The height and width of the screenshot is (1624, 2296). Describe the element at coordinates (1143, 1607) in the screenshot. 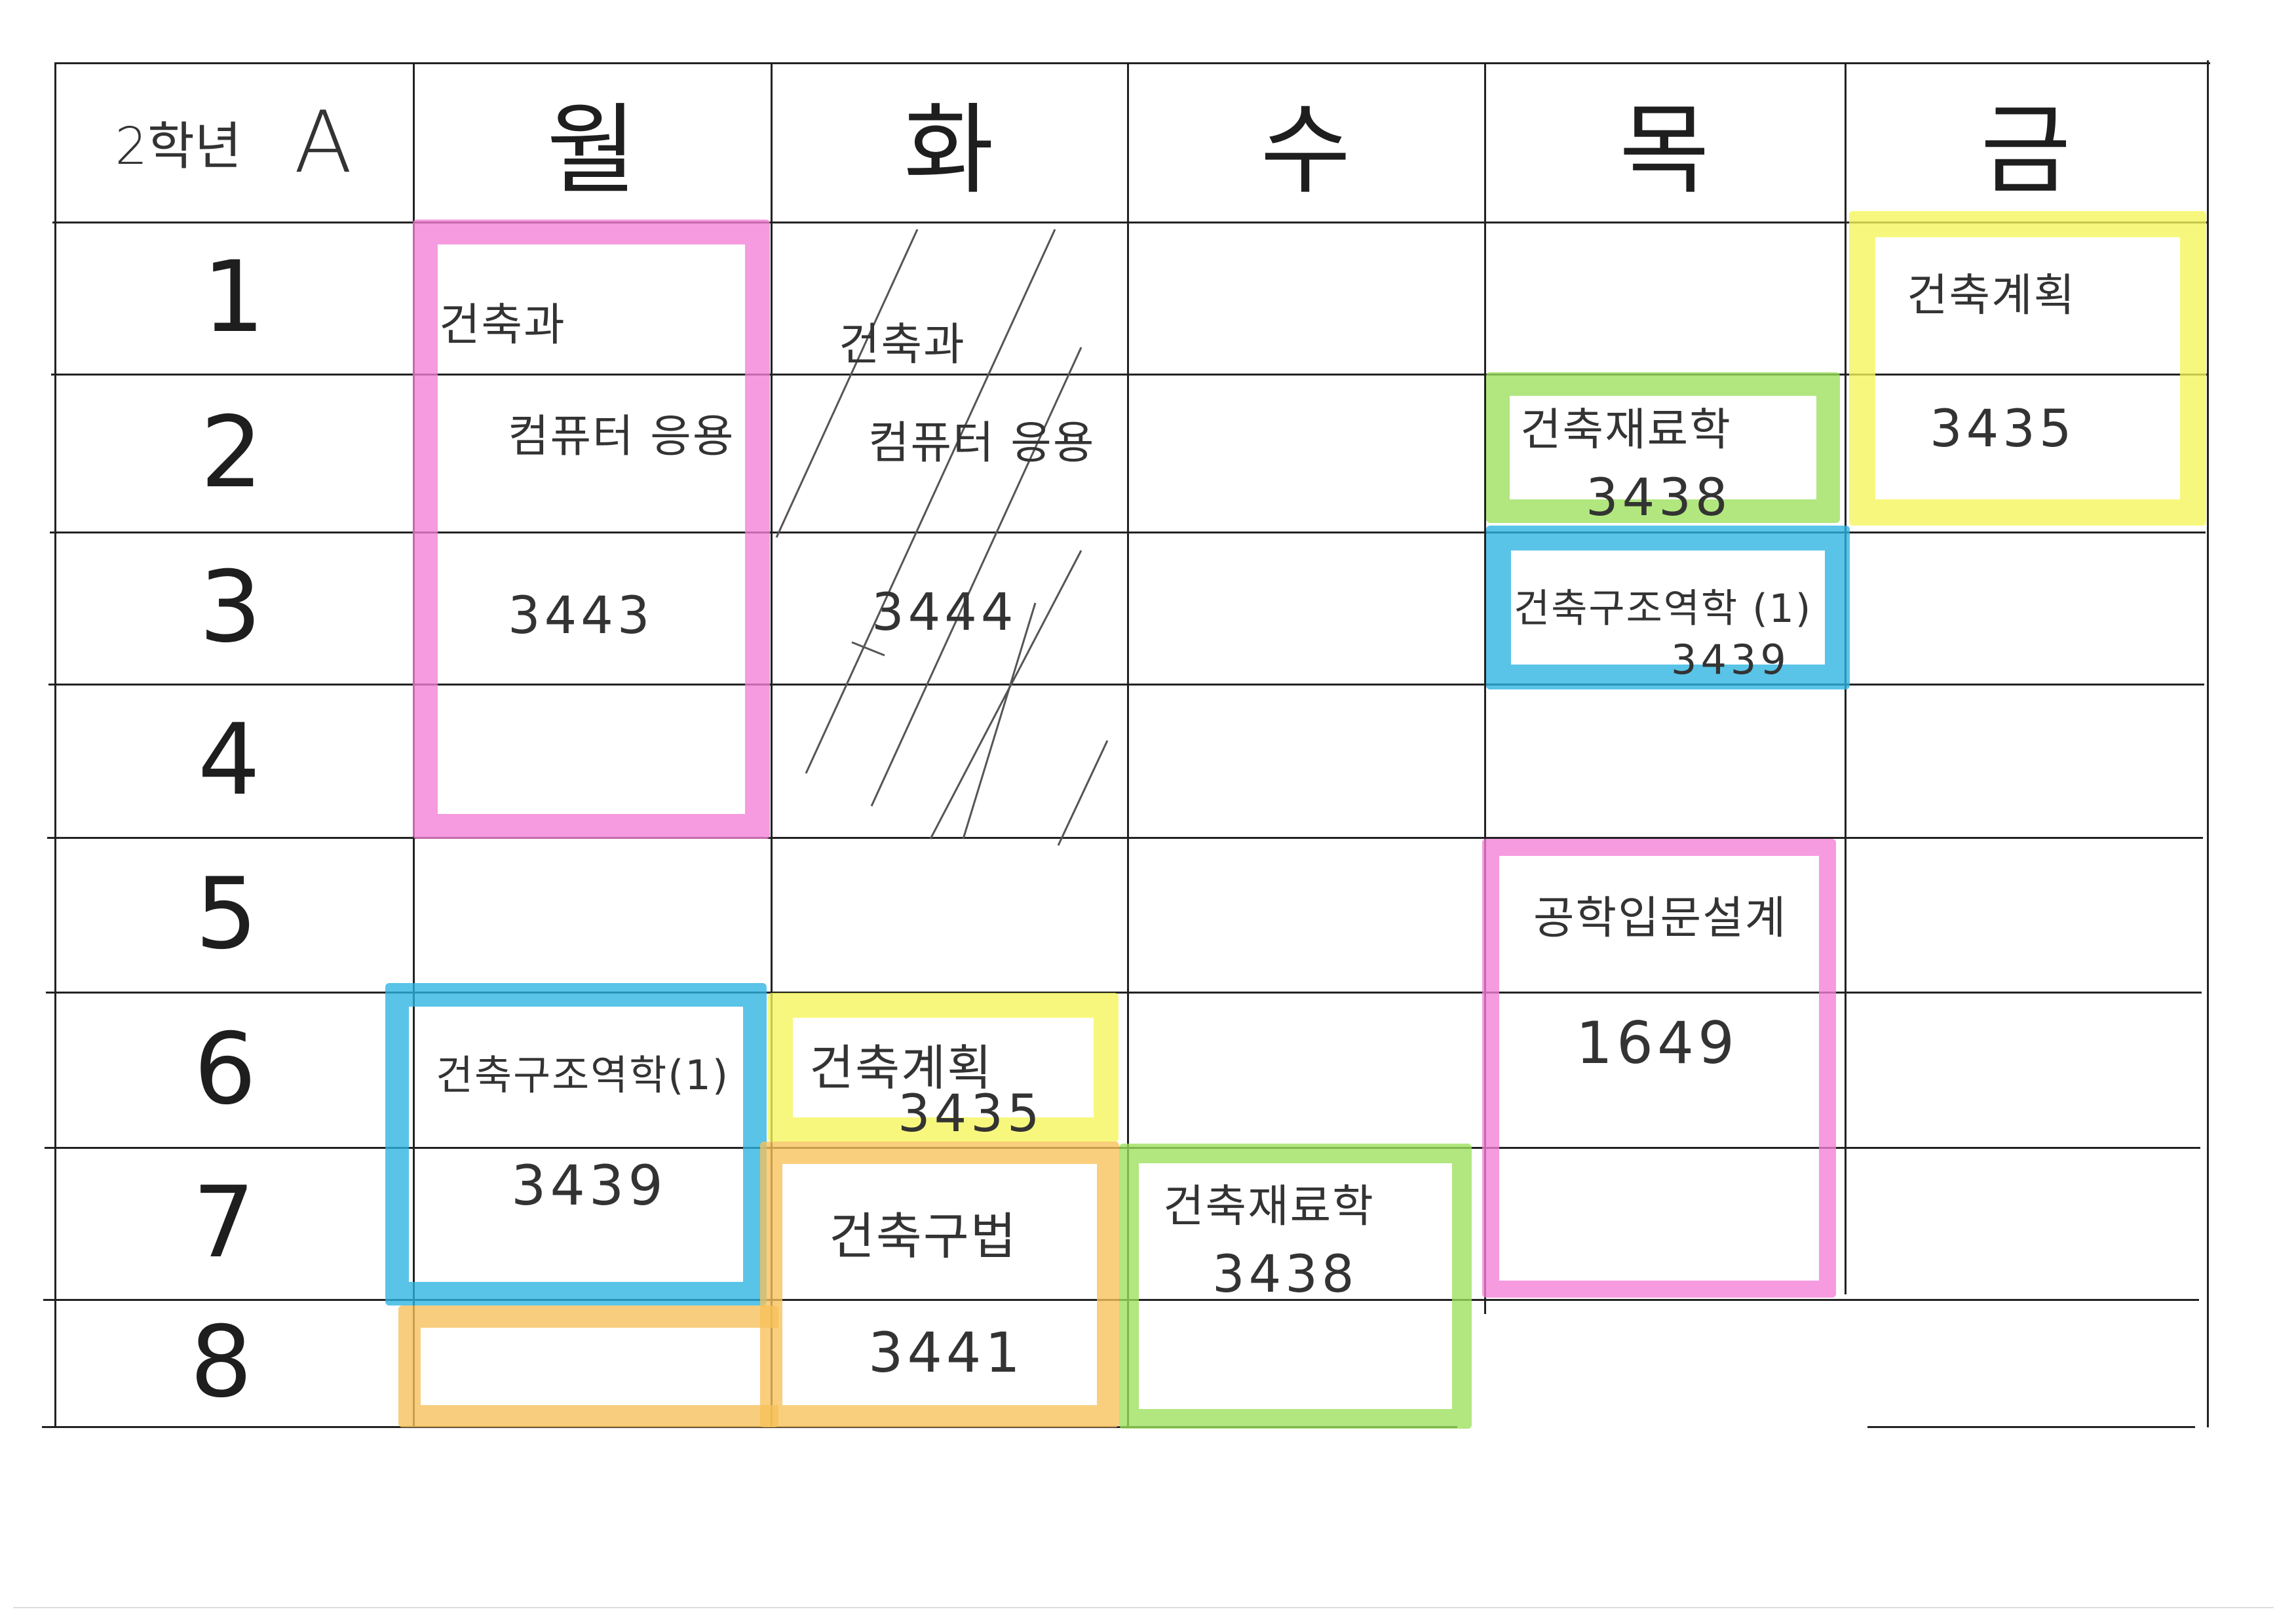

I see `scan-edge-line` at that location.